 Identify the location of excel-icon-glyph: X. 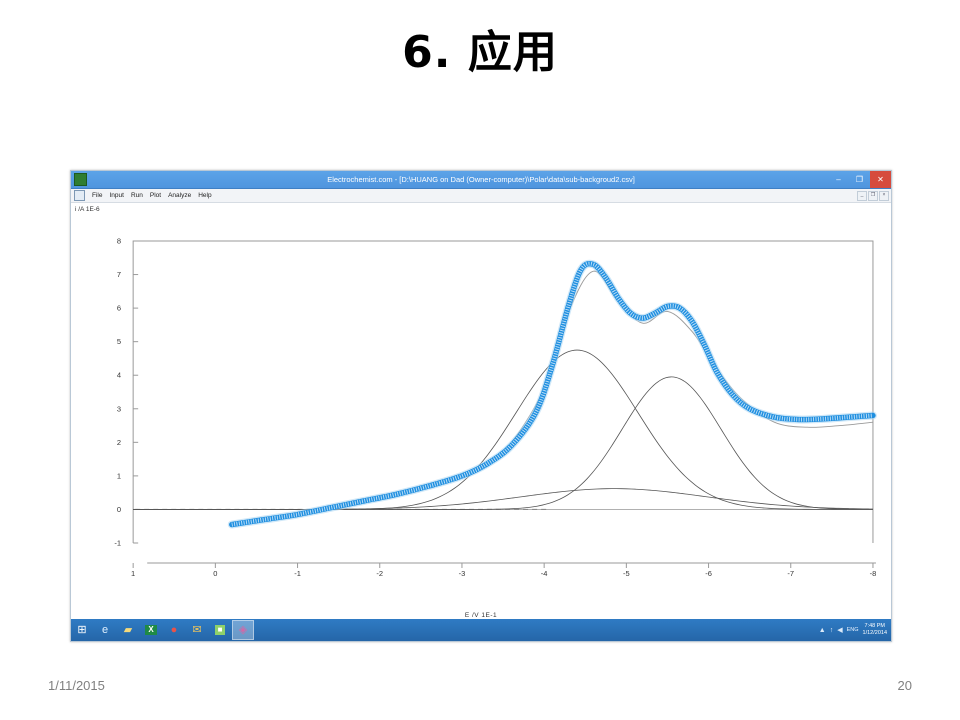
(151, 630).